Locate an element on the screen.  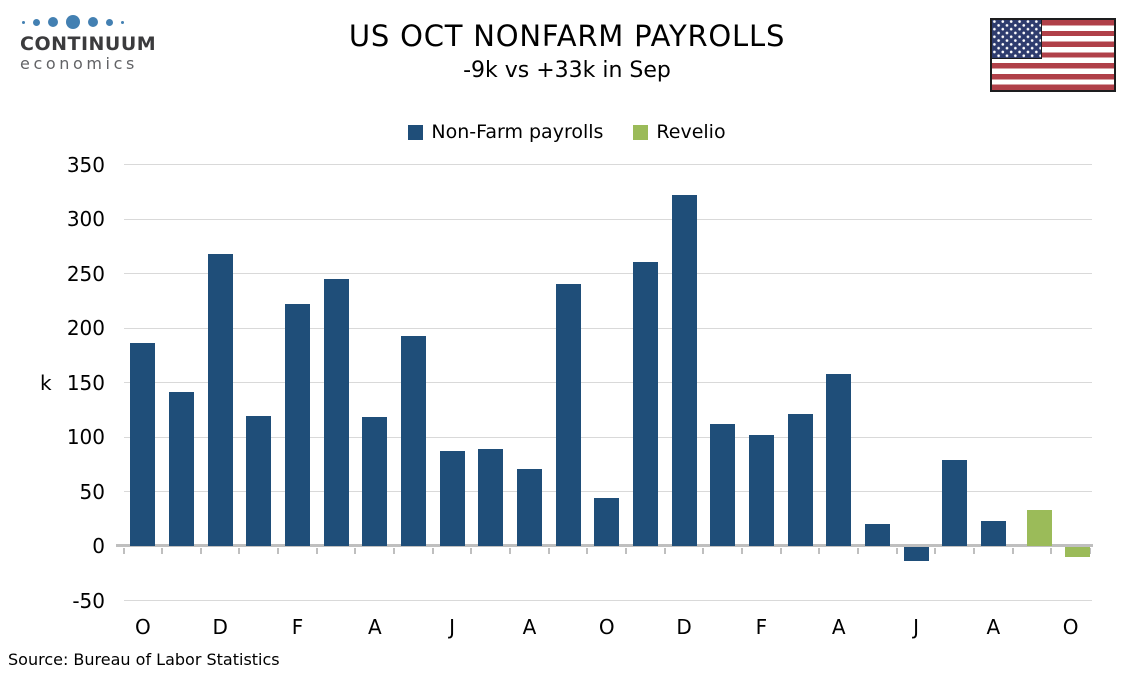
y-axis-tick-label: 250 is located at coordinates (85, 273).